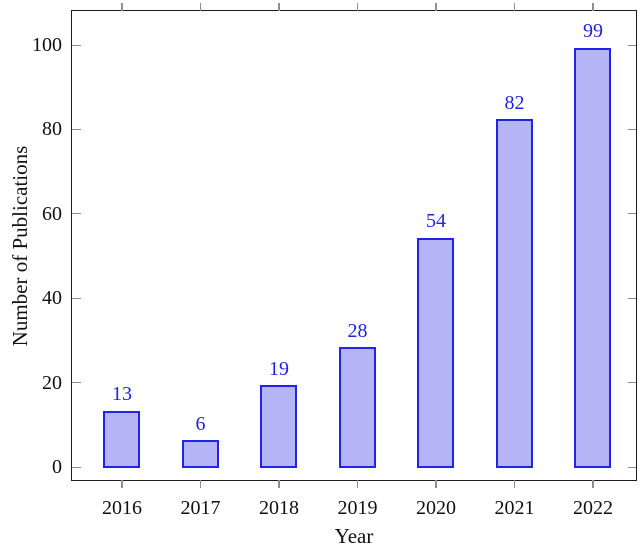  I want to click on bar-value-label: 19, so click(279, 368).